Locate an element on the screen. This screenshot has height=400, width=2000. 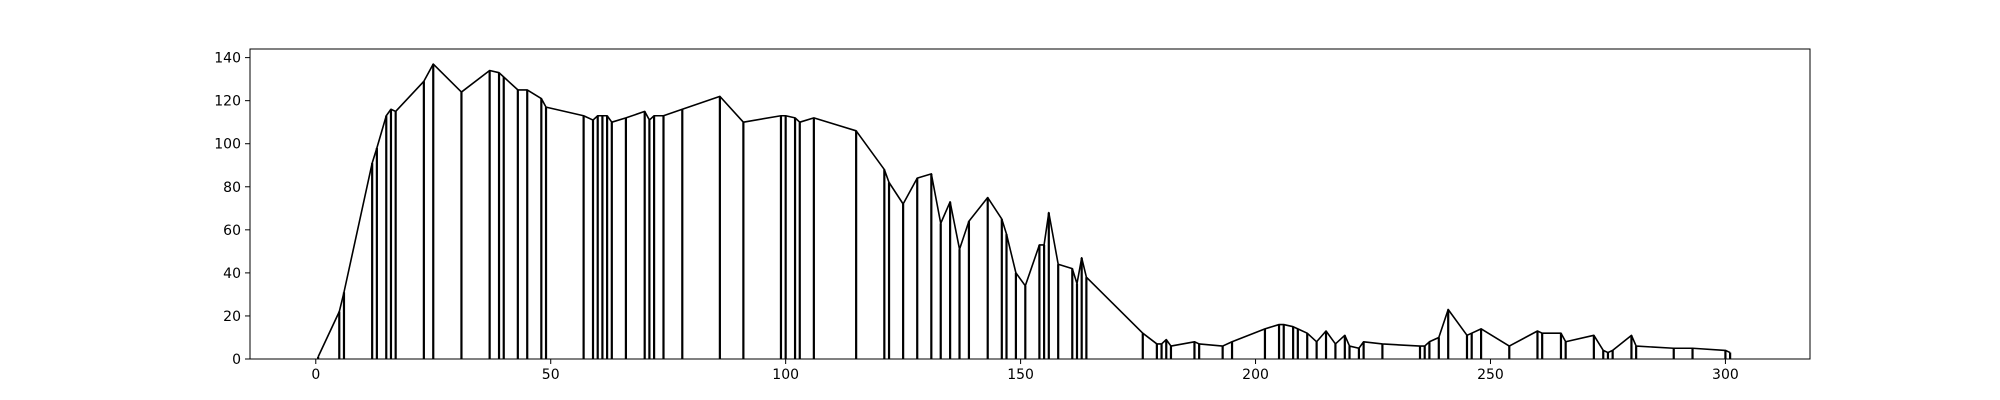
x-tick-label-300: 300 is located at coordinates (1725, 375).